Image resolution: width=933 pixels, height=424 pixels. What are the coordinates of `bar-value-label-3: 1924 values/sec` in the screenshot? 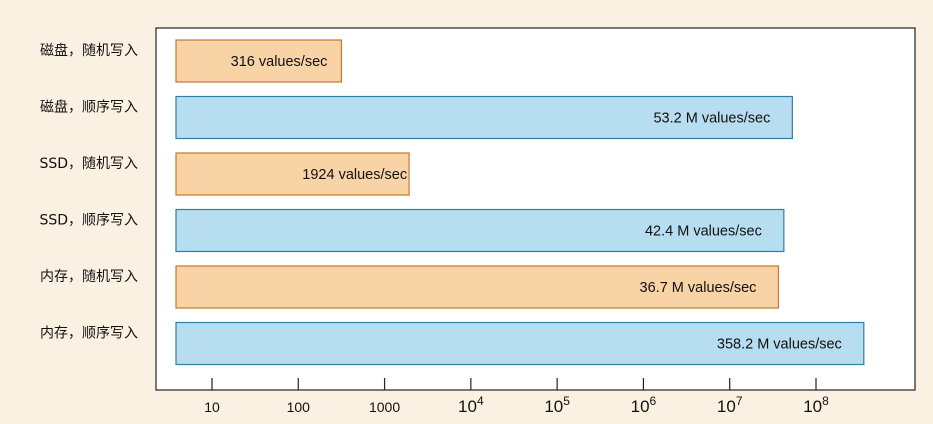 It's located at (354, 175).